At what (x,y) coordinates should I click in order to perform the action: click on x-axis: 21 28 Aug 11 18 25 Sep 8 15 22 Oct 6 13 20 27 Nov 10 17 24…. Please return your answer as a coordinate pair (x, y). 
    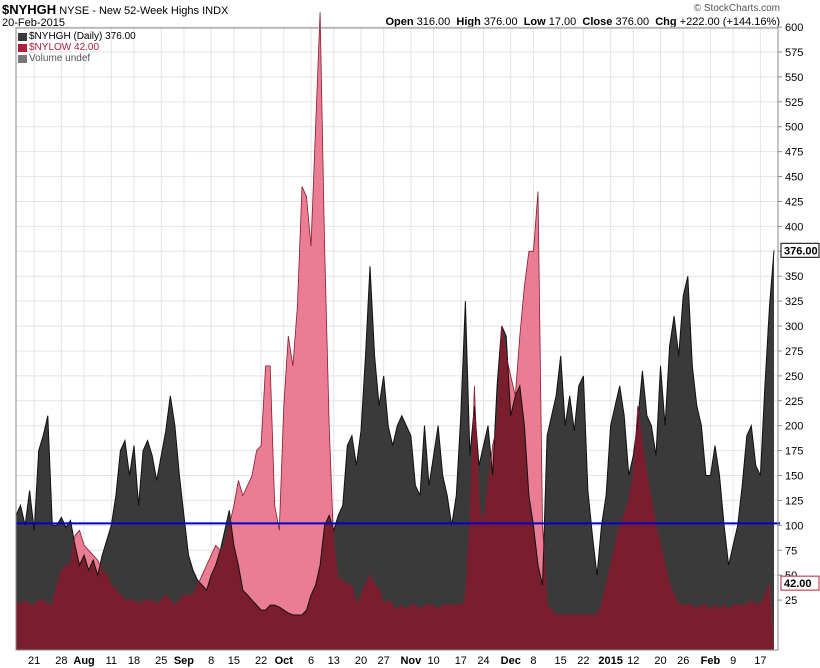
    Looking at the image, I should click on (397, 661).